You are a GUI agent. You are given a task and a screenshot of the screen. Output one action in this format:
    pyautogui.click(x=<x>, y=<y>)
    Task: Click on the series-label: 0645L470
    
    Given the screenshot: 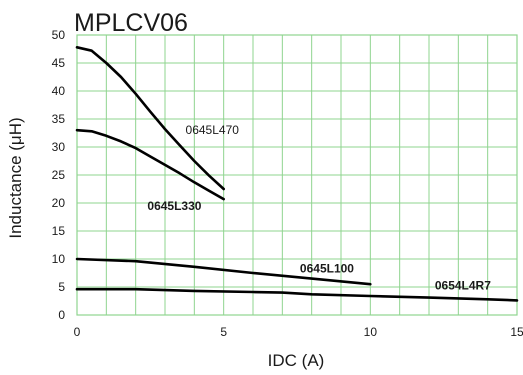 What is the action you would take?
    pyautogui.click(x=213, y=130)
    